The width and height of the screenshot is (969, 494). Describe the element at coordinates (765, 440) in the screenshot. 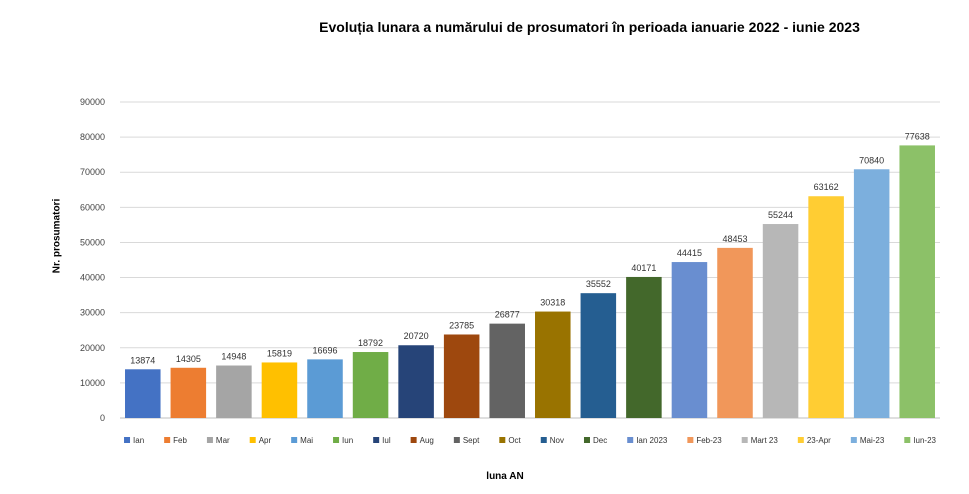

I see `legend-label: Mart 23` at that location.